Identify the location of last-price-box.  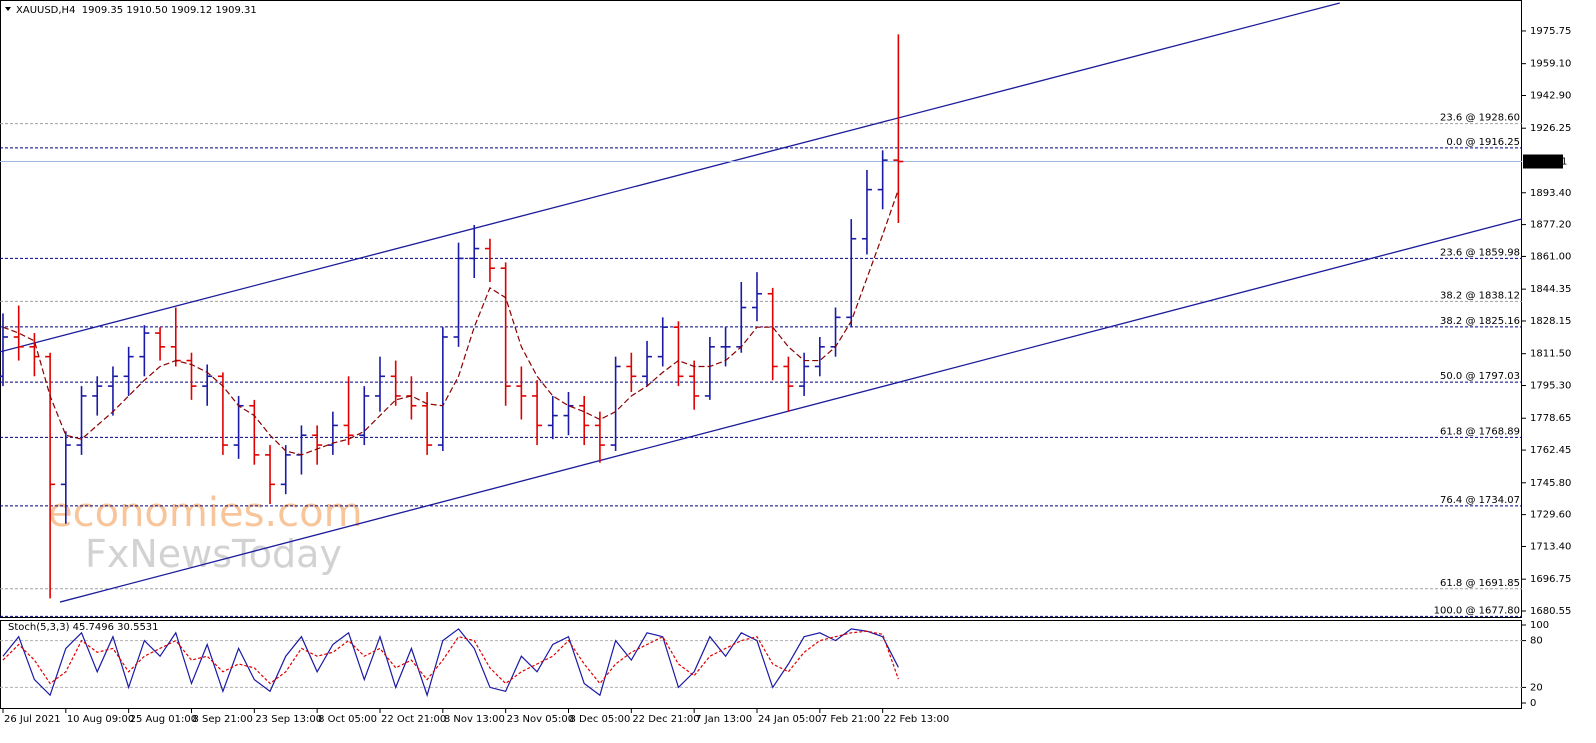
(1543, 161).